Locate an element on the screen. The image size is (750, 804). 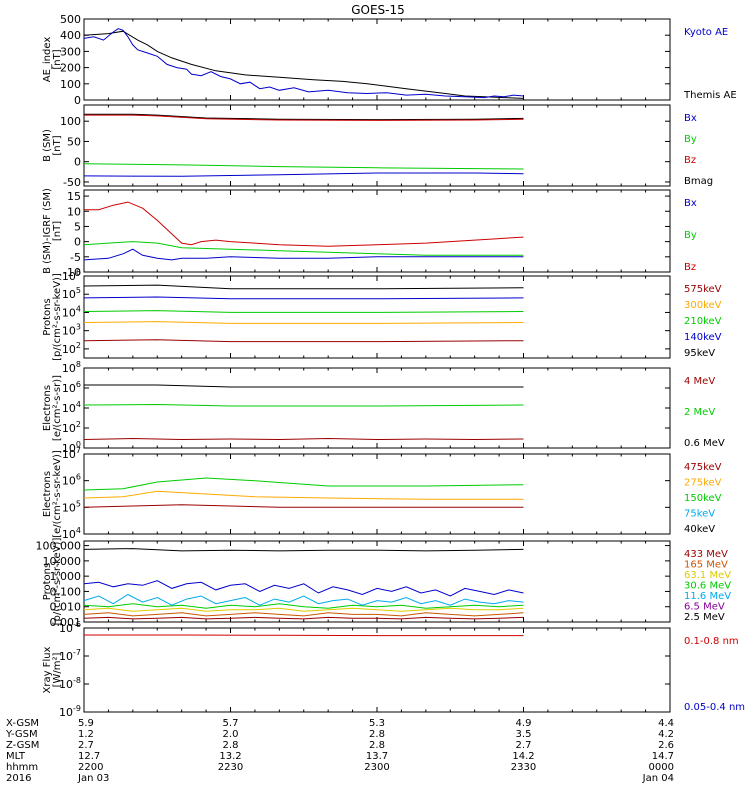
y-tick-label: -5 is located at coordinates (75, 257).